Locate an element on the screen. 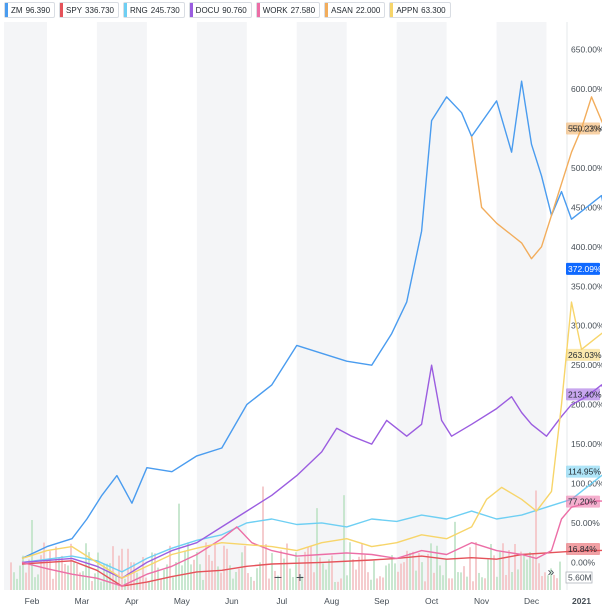  end-label-value: 16.84% is located at coordinates (582, 549).